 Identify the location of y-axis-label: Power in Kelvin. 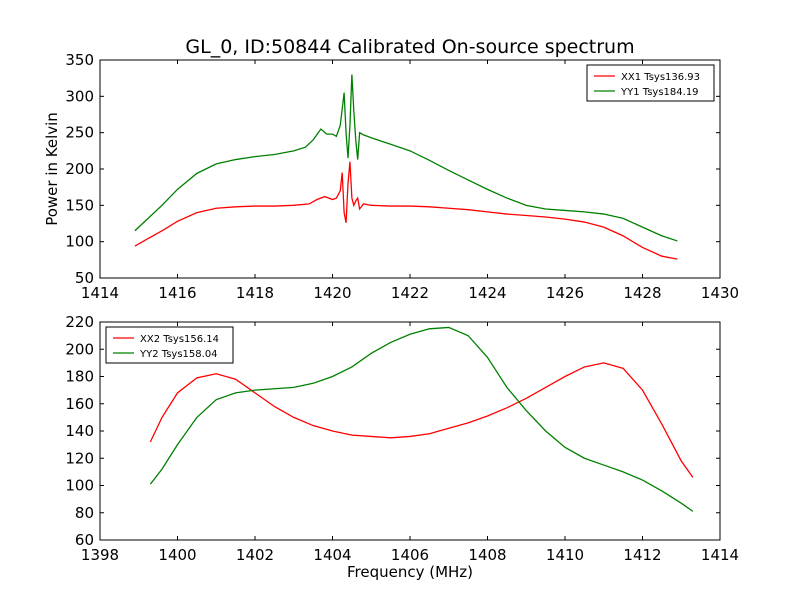
(52, 169).